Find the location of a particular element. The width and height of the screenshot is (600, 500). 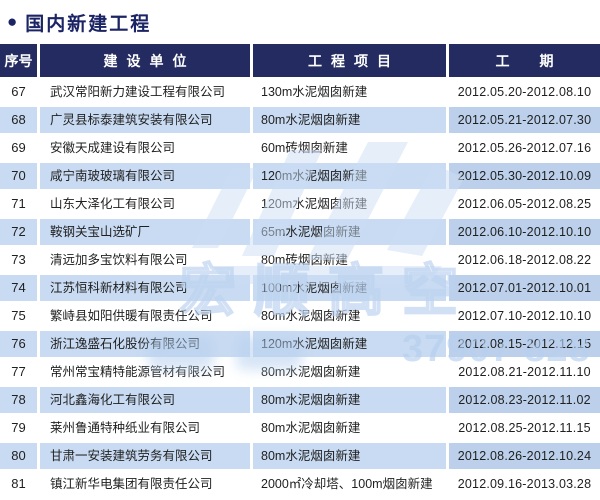

row-company: 江苏恒科新材料有限公司 is located at coordinates (145, 288).